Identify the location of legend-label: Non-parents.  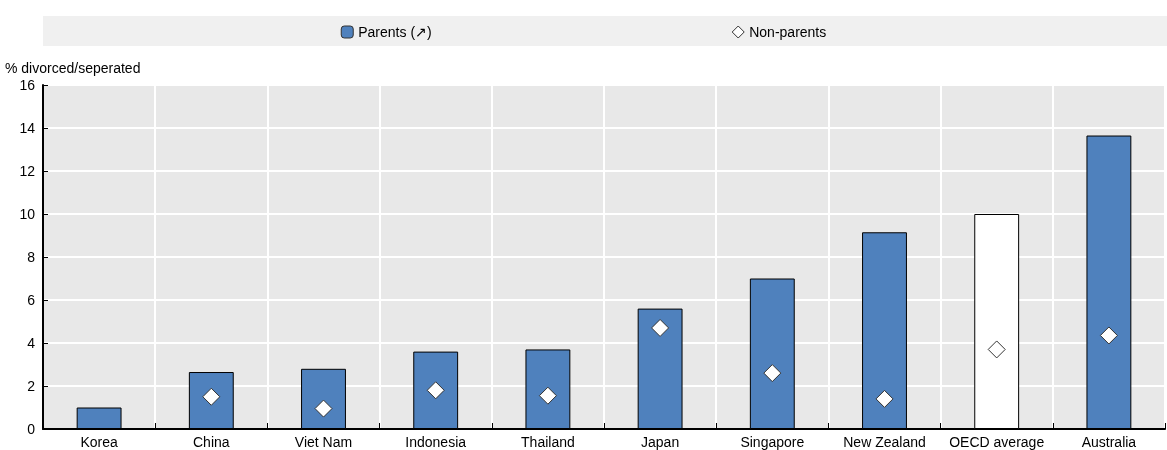
(788, 32).